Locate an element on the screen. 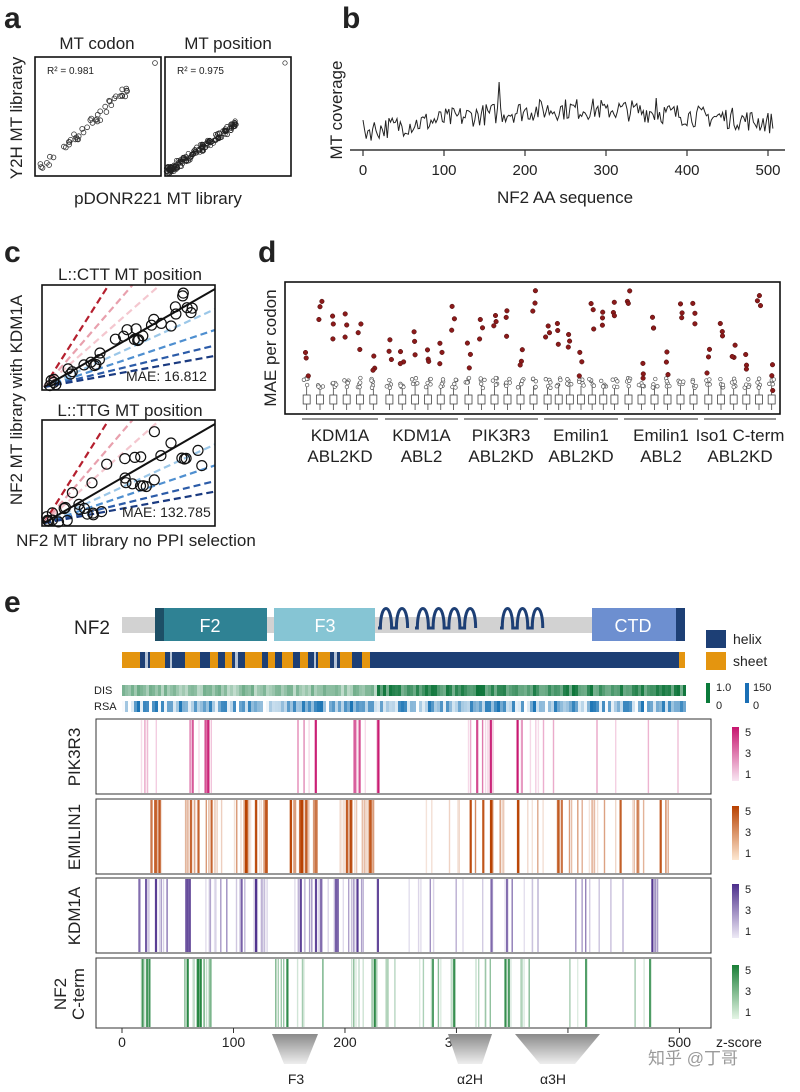  panel-c-bottom-plot is located at coordinates (128, 473).